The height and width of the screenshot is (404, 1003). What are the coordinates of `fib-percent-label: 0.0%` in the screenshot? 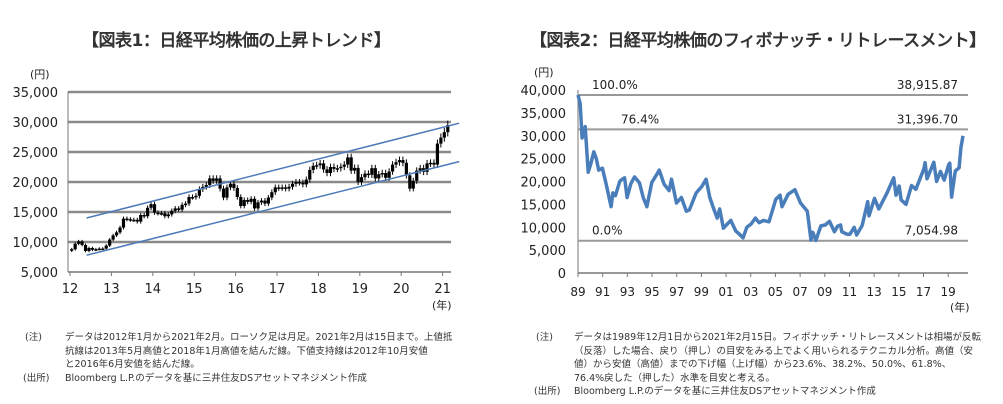 It's located at (607, 231).